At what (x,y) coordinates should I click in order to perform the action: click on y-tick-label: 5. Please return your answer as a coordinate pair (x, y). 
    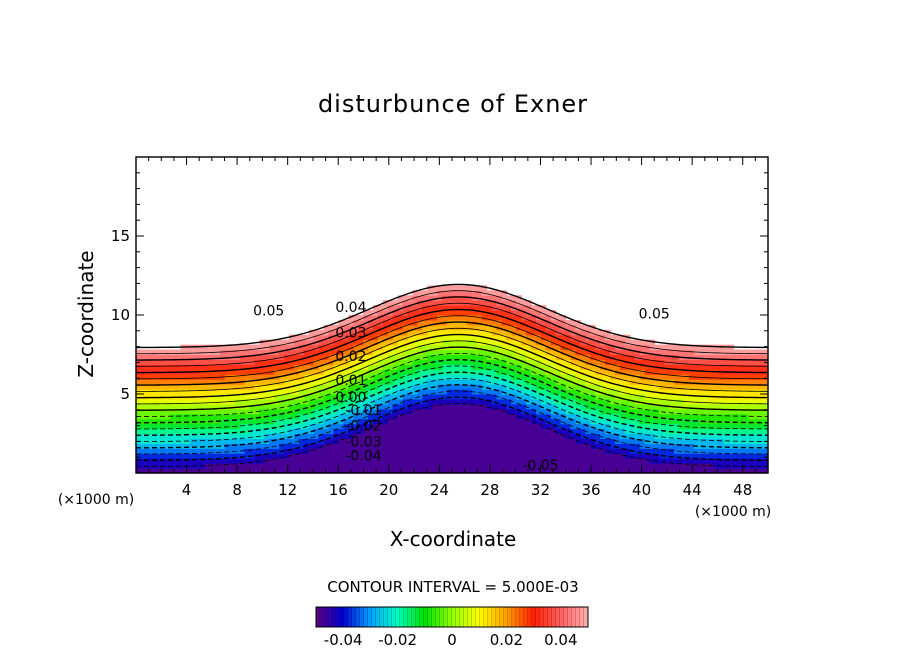
    Looking at the image, I should click on (125, 394).